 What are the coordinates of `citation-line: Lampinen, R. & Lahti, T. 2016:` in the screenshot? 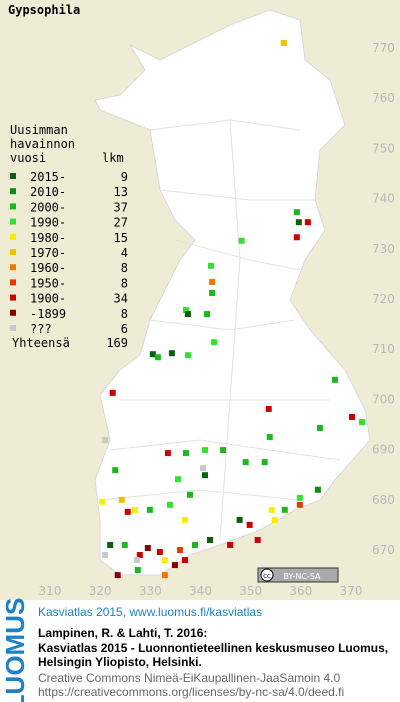 It's located at (122, 633).